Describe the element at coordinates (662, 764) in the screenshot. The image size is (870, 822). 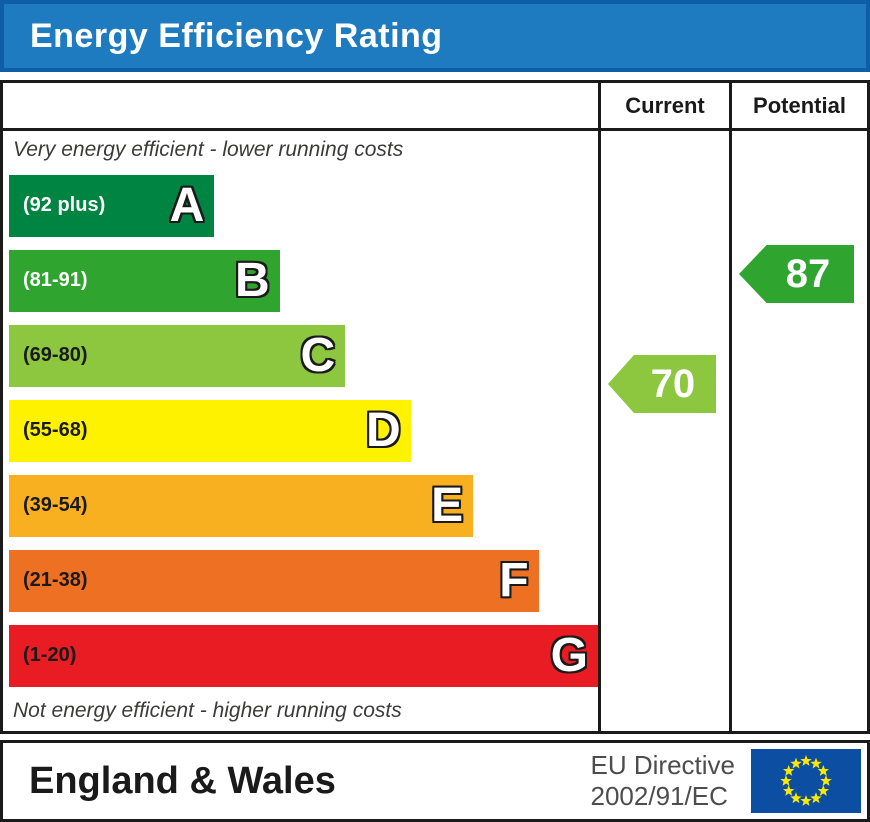
I see `eu-directive-line1: EU Directive` at that location.